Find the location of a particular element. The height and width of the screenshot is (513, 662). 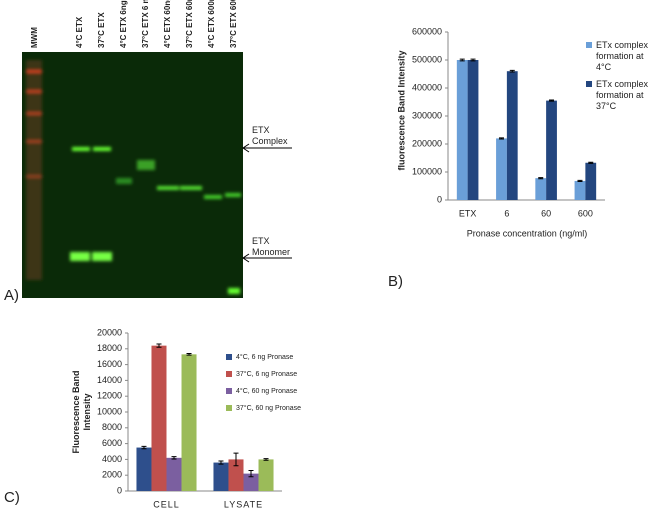

lane-label: 37°C ETX 60ng pronase is located at coordinates (189, 24).